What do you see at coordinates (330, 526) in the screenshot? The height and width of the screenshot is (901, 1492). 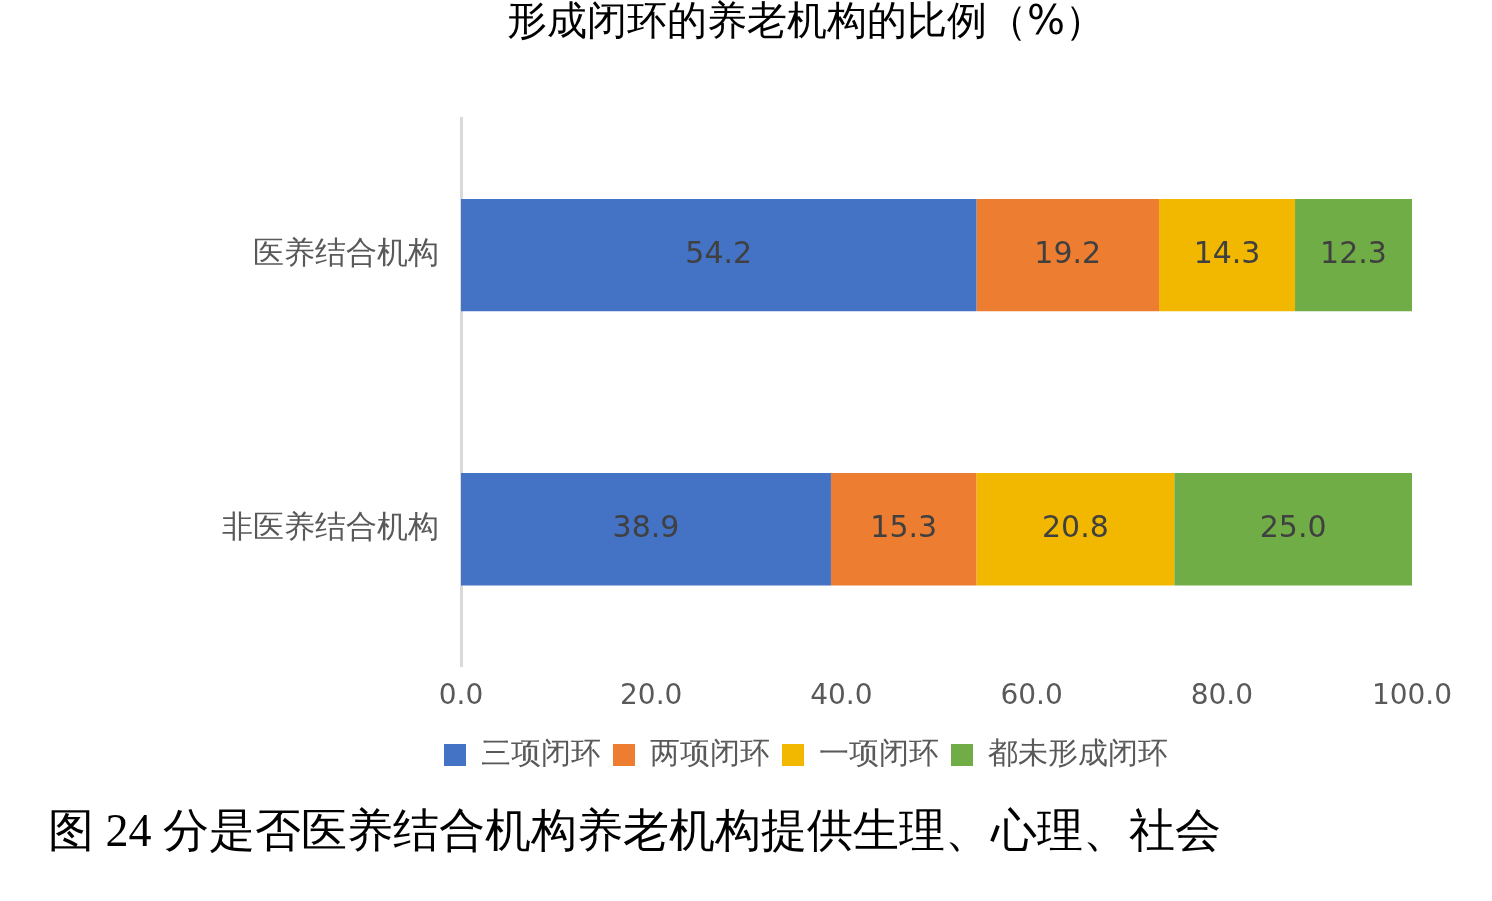 I see `y-tick-label: 非医养结合机构` at bounding box center [330, 526].